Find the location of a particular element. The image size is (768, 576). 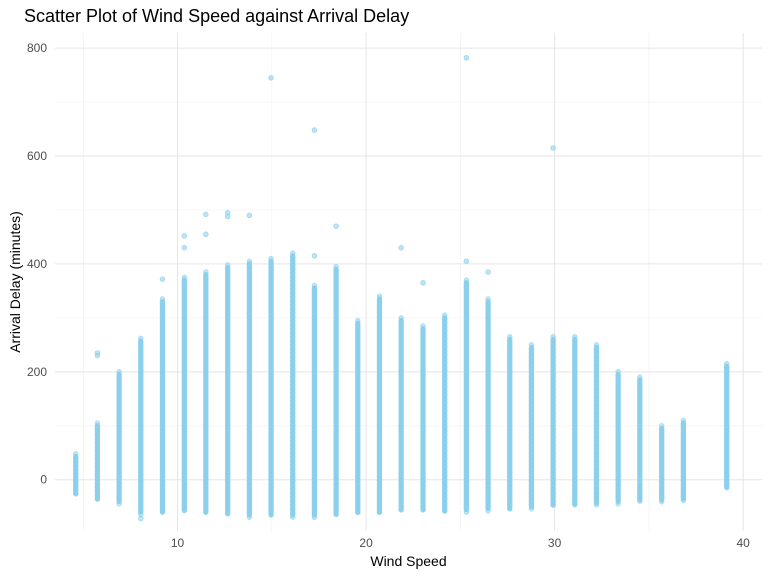

x-tick-label: 20 is located at coordinates (366, 543).